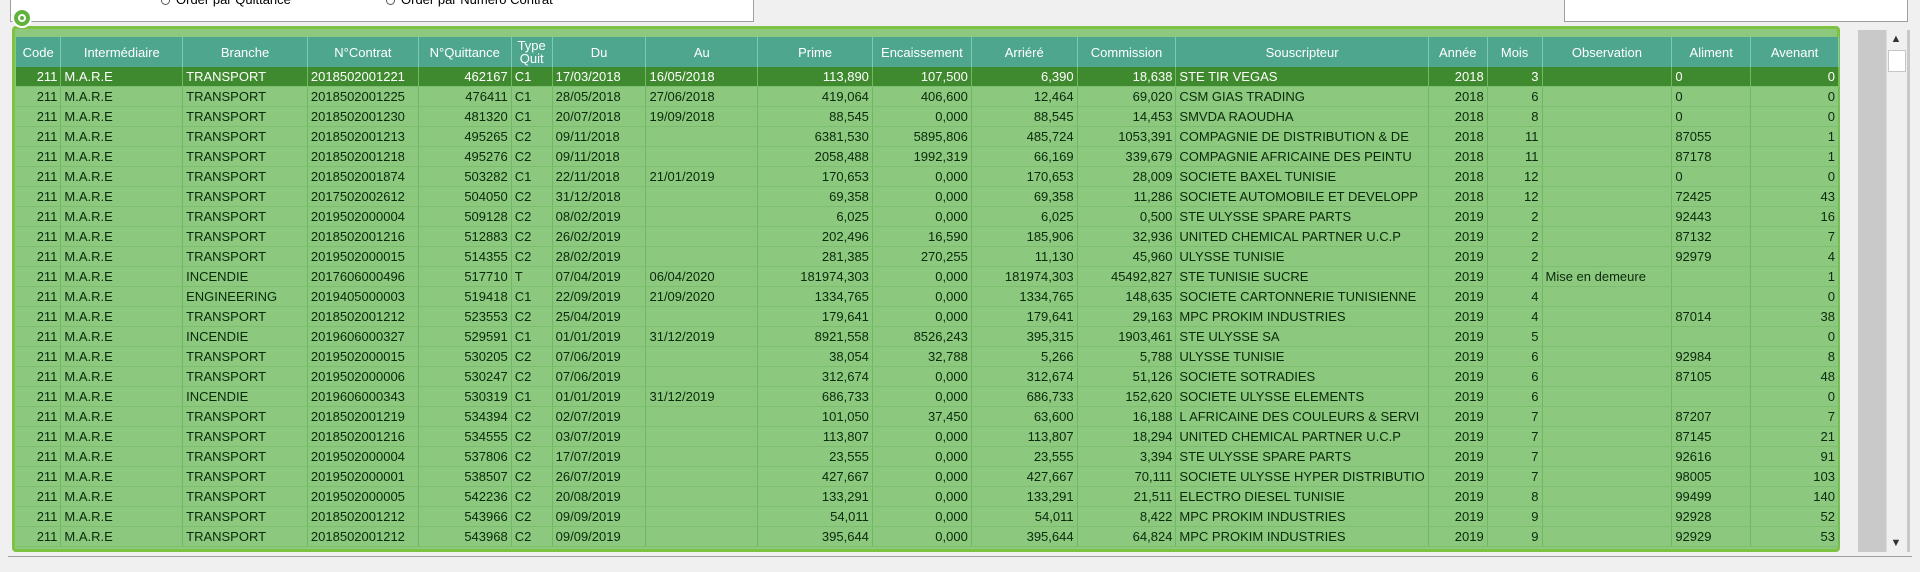 The width and height of the screenshot is (1920, 572). Describe the element at coordinates (465, 52) in the screenshot. I see `column-header: N°Quittance` at that location.